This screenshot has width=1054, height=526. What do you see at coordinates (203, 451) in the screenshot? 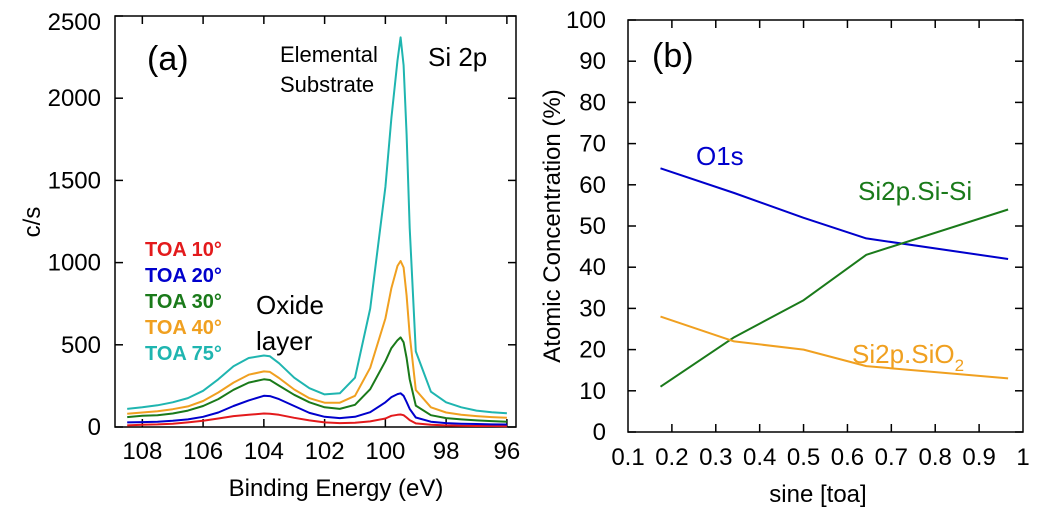
I see `panel-a-x-tick-label: 106` at bounding box center [203, 451].